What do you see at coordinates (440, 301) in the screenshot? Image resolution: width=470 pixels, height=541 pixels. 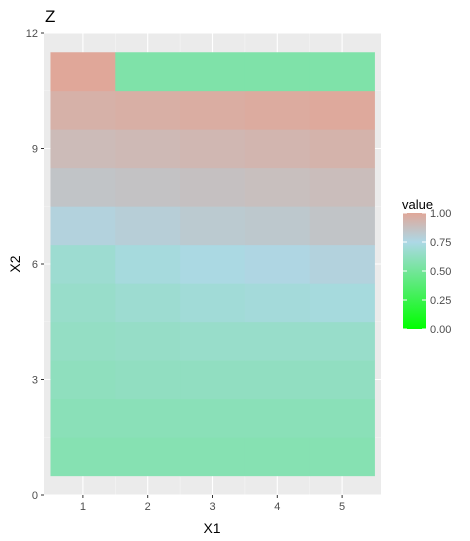 I see `legend-tick-label: 0.25` at bounding box center [440, 301].